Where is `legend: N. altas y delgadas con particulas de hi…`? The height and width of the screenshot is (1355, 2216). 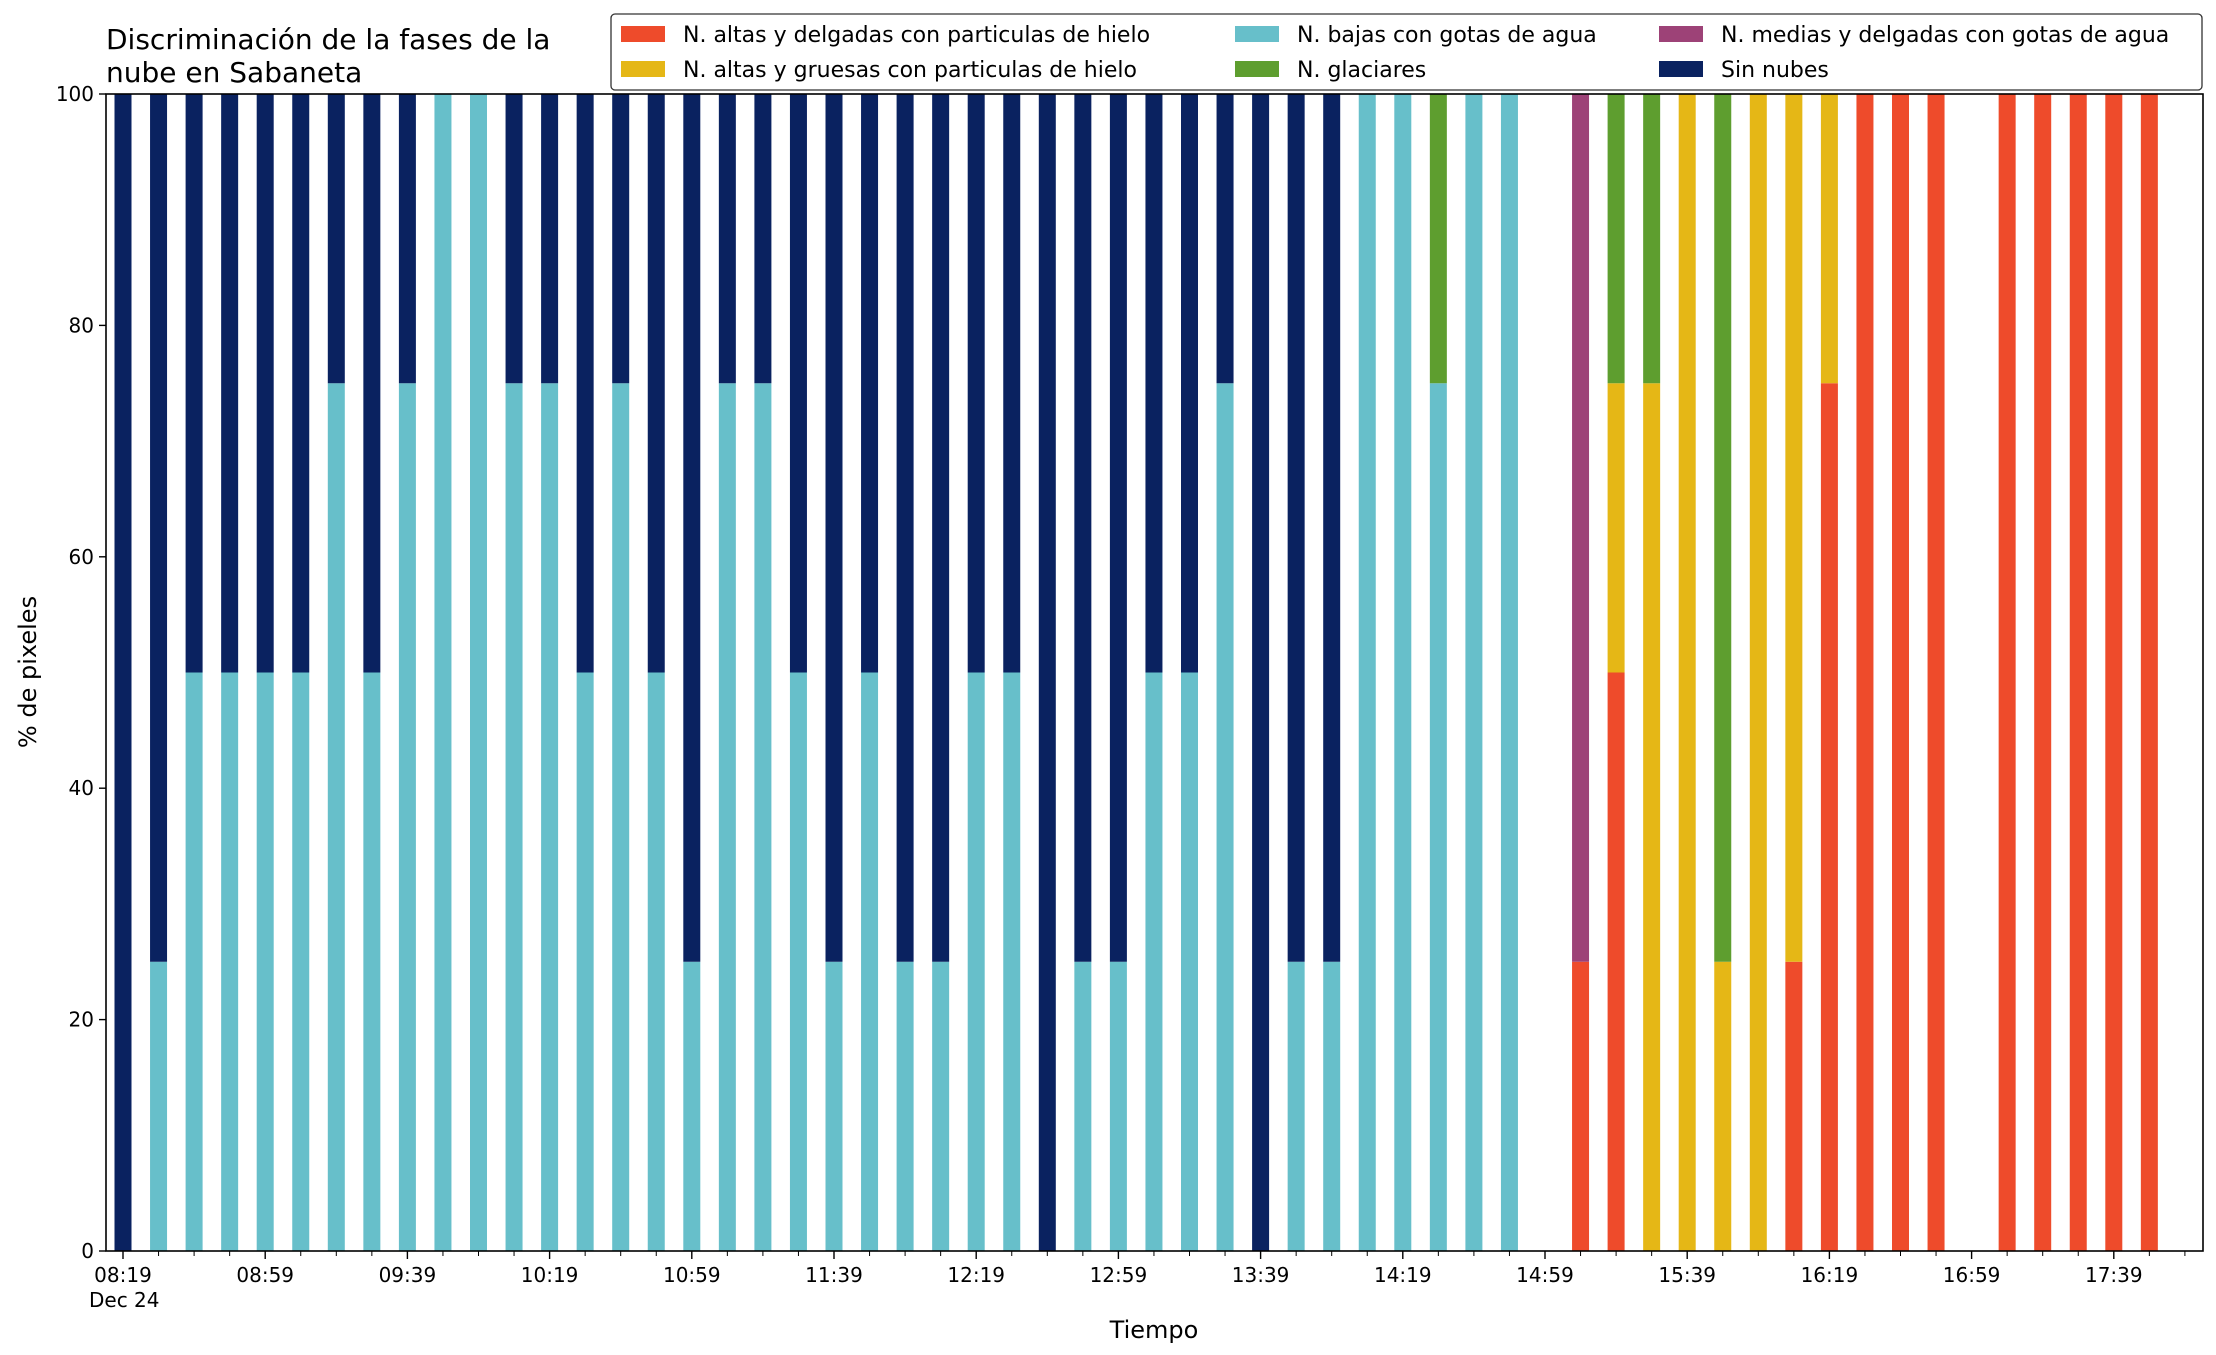 legend: N. altas y delgadas con particulas de hi… is located at coordinates (1406, 52).